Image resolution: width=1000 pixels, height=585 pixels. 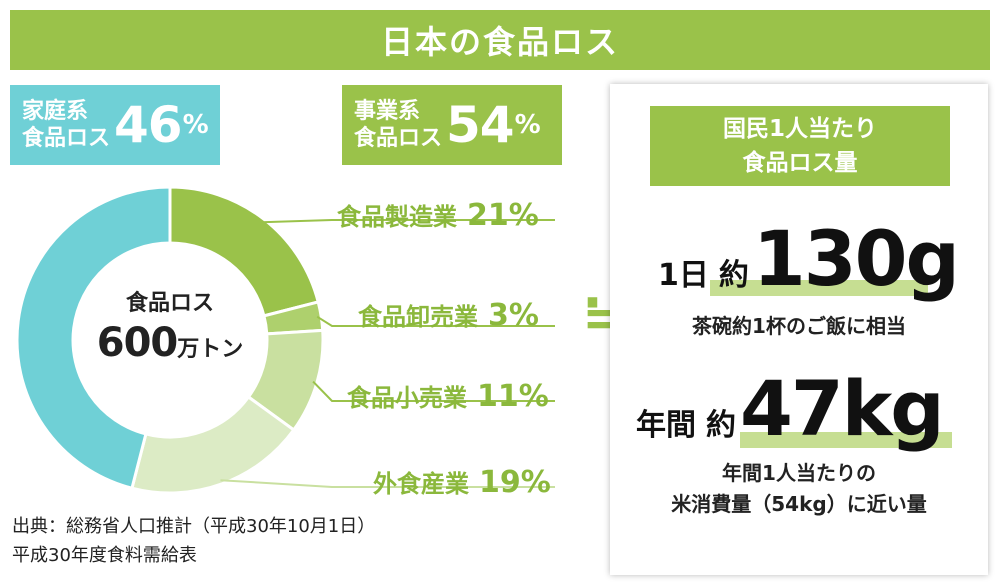 I want to click on household-badge-line1: 家庭系, so click(x=55, y=111).